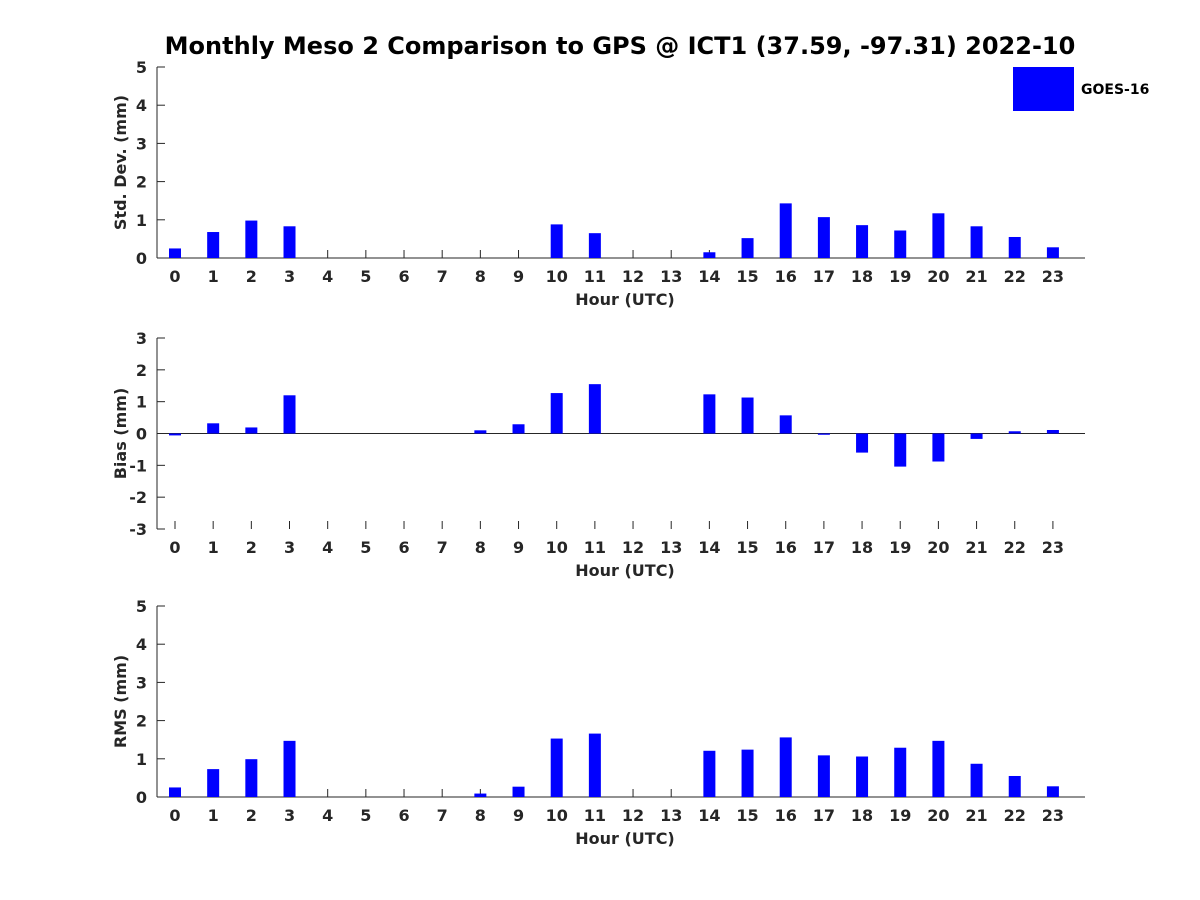  Describe the element at coordinates (138, 465) in the screenshot. I see `y-tick-label: -1` at that location.